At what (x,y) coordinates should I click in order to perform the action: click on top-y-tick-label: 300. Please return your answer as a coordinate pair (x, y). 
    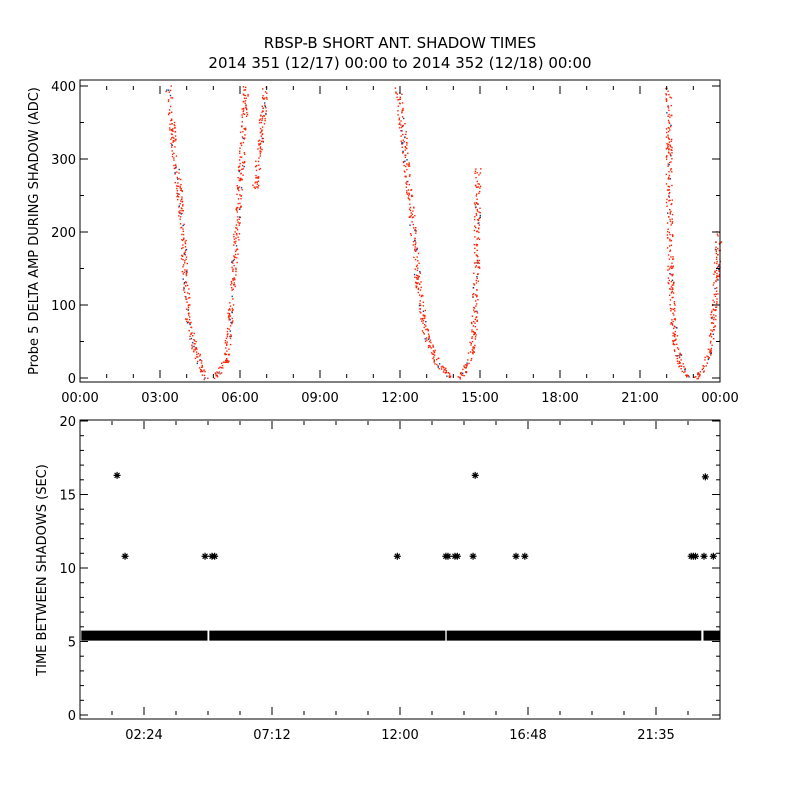
    Looking at the image, I should click on (63, 160).